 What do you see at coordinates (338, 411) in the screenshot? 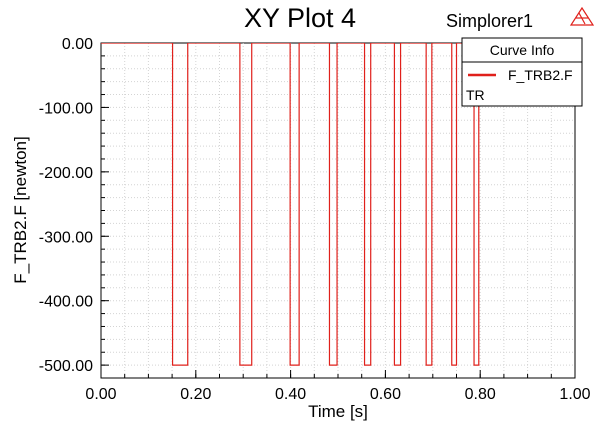
I see `x-axis-title: Time [s]` at bounding box center [338, 411].